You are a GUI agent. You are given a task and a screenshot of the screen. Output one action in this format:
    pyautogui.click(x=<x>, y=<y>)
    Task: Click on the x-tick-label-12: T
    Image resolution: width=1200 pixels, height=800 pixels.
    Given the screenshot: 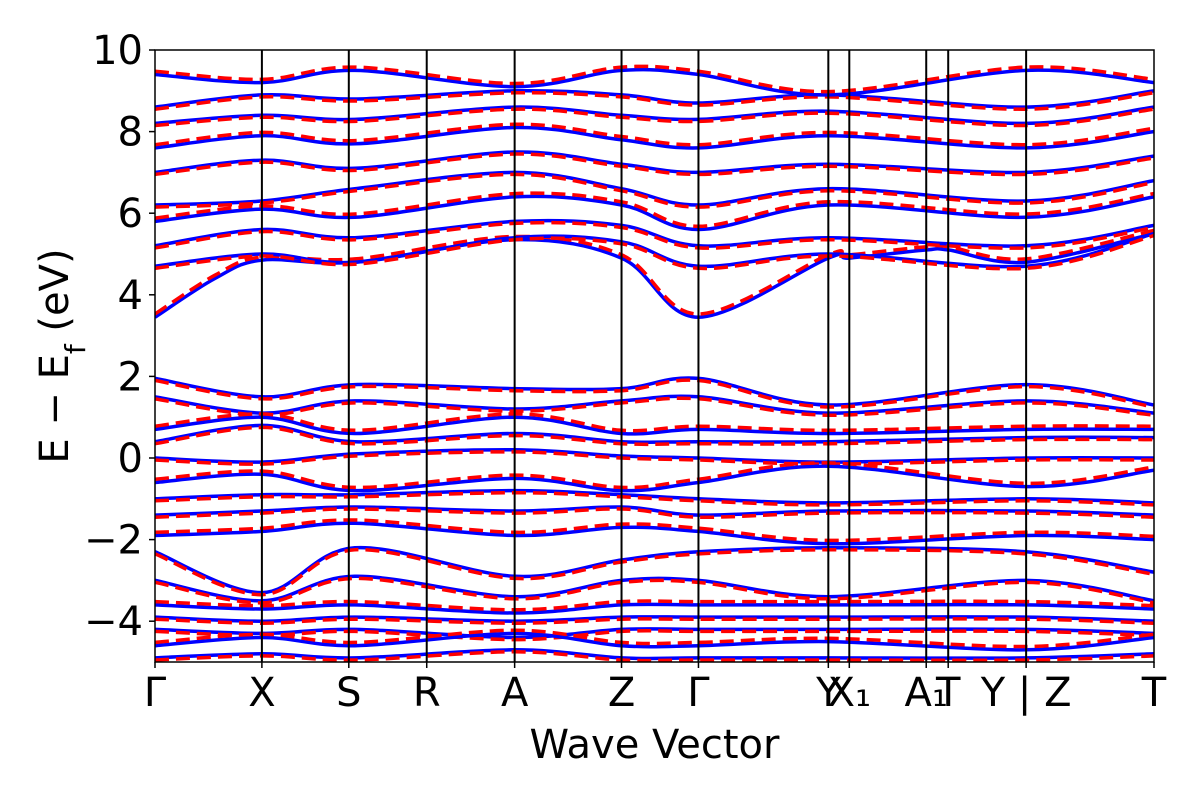 What is the action you would take?
    pyautogui.click(x=1154, y=693)
    